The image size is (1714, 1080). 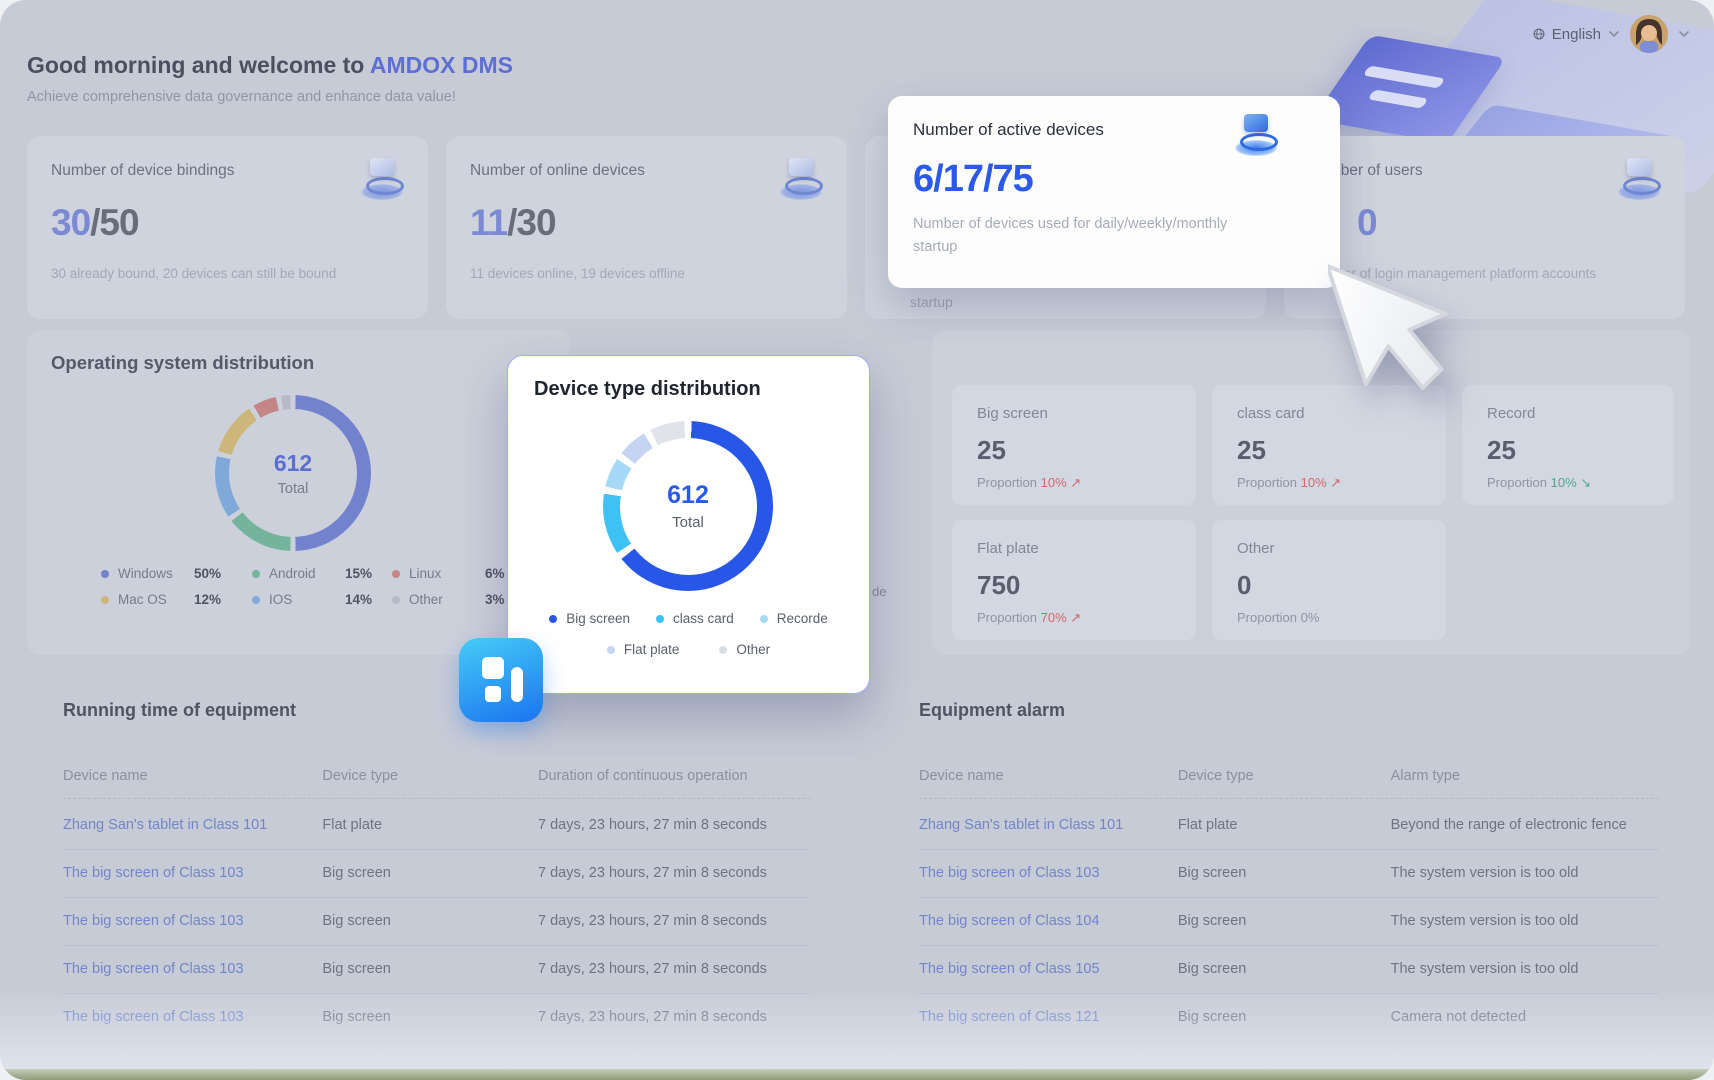 What do you see at coordinates (793, 618) in the screenshot?
I see `legend-item-recorde: Recorde` at bounding box center [793, 618].